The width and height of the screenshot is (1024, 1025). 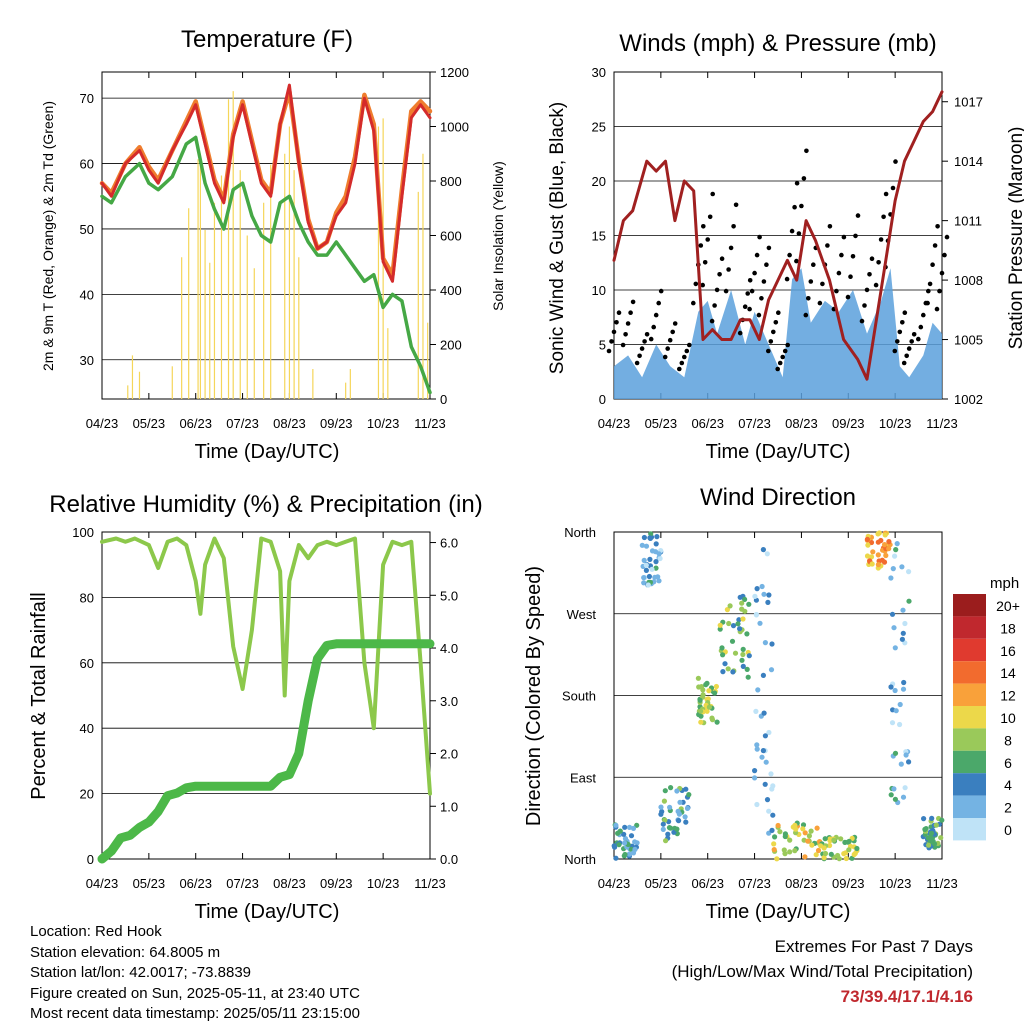 I want to click on temp-title: Temperature (F), so click(x=267, y=39).